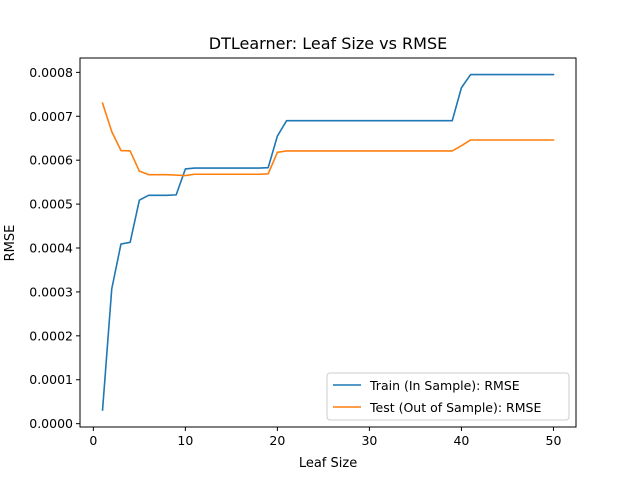  I want to click on y-tick-label: 0.0006, so click(51, 160).